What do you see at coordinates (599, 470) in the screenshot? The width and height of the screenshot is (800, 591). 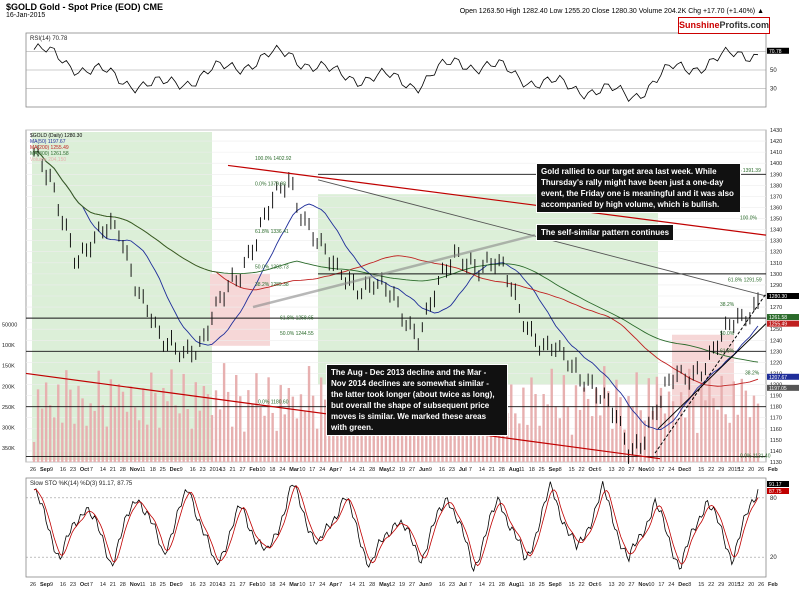 I see `price-x-label-57: 6` at bounding box center [599, 470].